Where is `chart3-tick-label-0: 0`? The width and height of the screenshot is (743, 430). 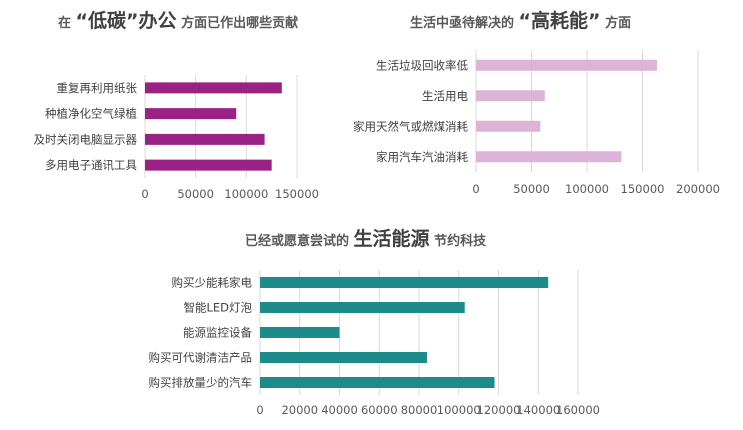
chart3-tick-label-0: 0 is located at coordinates (259, 410).